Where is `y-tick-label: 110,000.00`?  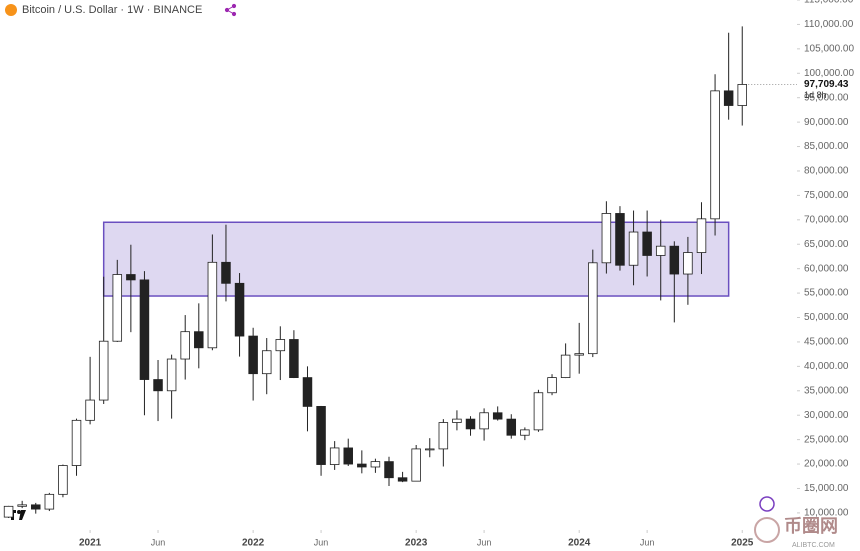 y-tick-label: 110,000.00 is located at coordinates (829, 24).